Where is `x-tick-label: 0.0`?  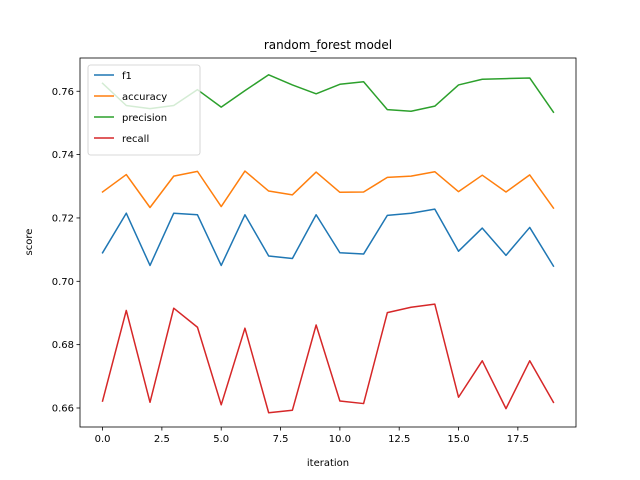
x-tick-label: 0.0 is located at coordinates (103, 439).